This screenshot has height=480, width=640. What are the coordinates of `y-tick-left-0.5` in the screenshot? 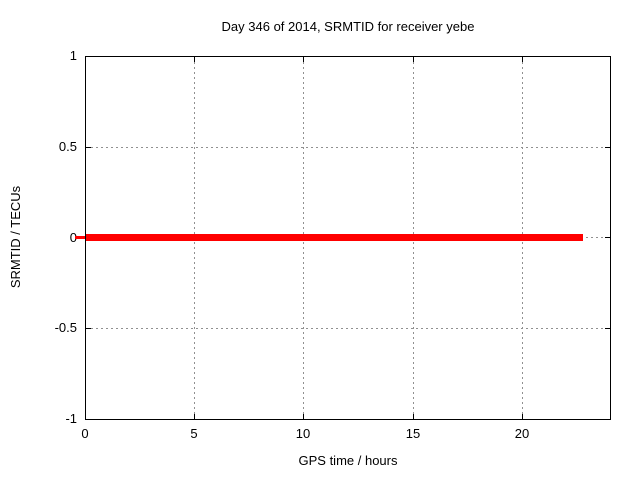 It's located at (88, 147).